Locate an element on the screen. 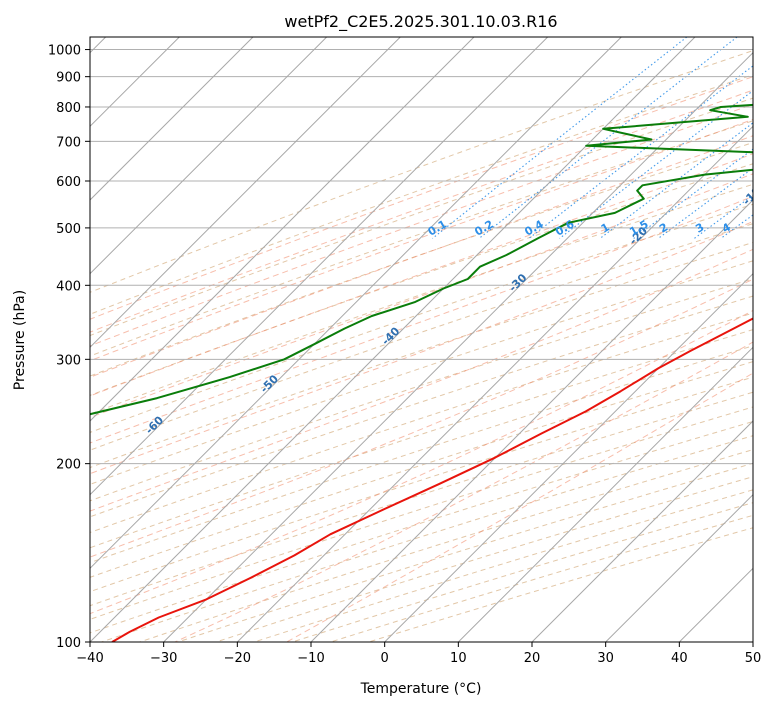 The width and height of the screenshot is (775, 708). y-tick-label: 100 is located at coordinates (68, 643).